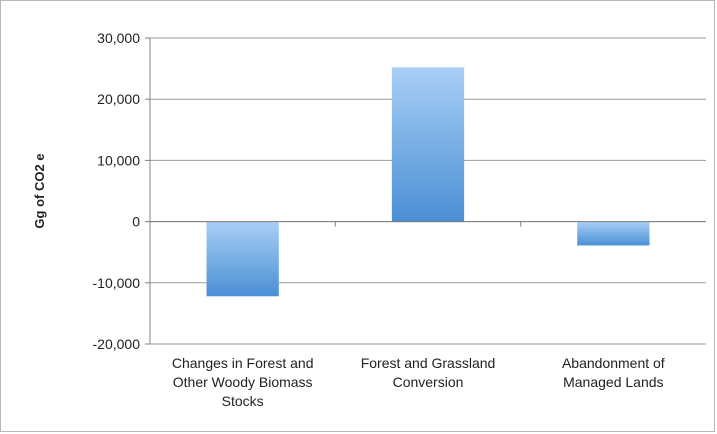  What do you see at coordinates (118, 38) in the screenshot?
I see `y-tick-label: 30,000` at bounding box center [118, 38].